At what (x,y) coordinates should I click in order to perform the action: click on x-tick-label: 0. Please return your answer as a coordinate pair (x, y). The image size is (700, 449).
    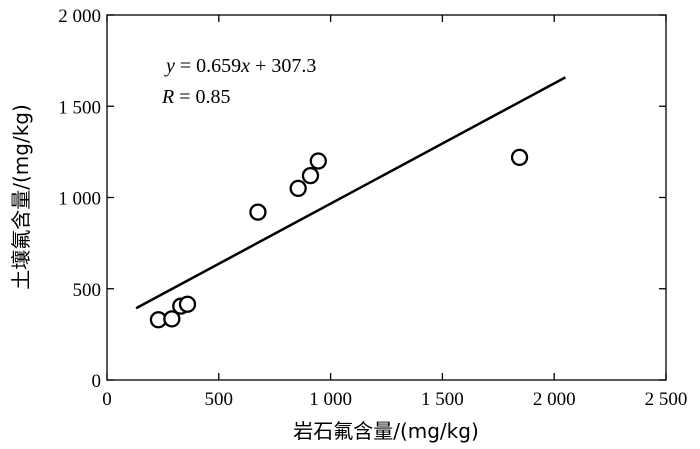
    Looking at the image, I should click on (107, 399).